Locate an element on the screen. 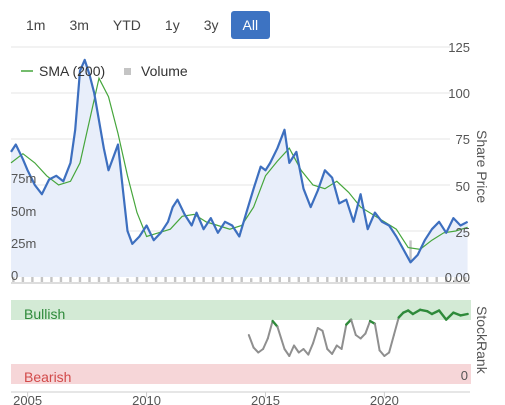 The image size is (505, 405). stockrank-line is located at coordinates (358, 332).